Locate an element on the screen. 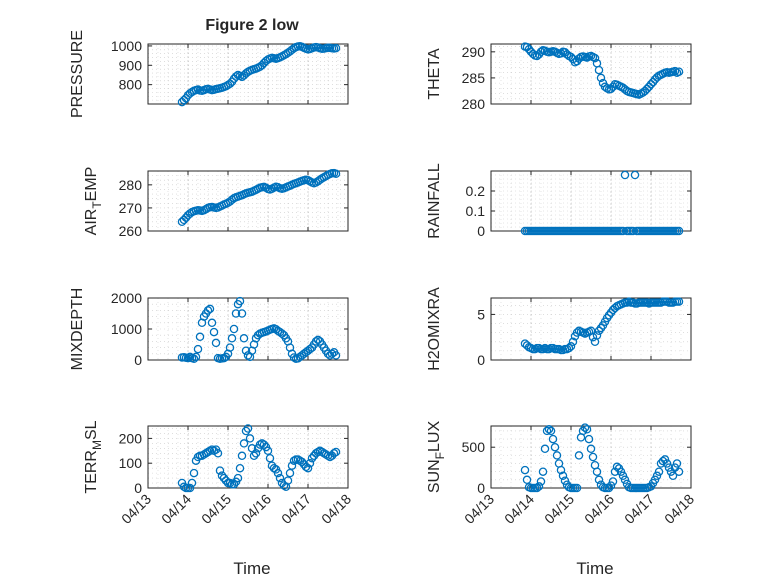 The width and height of the screenshot is (778, 583). air_temp-ytick-label: 280 is located at coordinates (131, 185).